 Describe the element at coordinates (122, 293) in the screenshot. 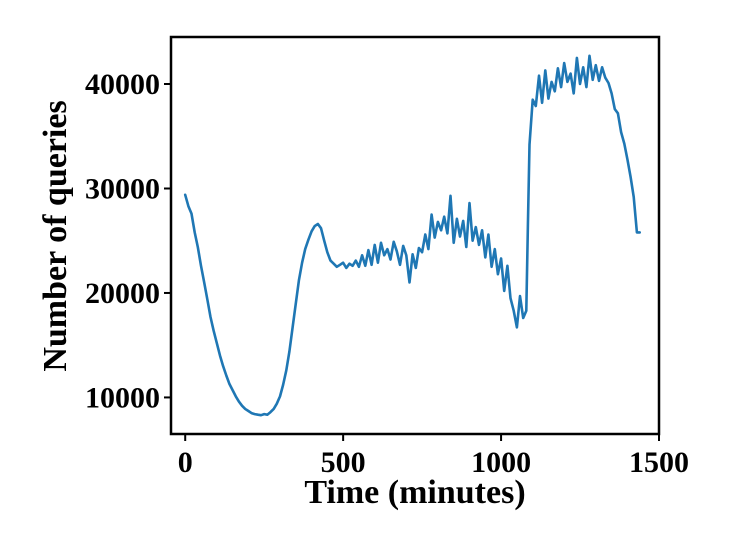

I see `y-tick-label: 20000` at that location.